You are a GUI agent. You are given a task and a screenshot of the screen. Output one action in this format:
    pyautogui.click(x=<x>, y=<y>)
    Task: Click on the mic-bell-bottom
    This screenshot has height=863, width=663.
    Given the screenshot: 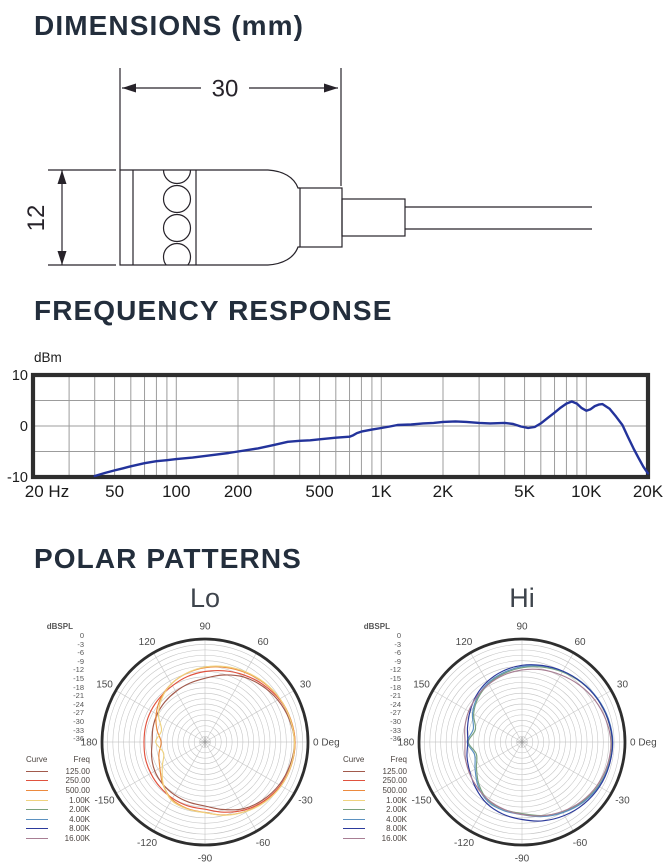 What is the action you would take?
    pyautogui.click(x=283, y=256)
    